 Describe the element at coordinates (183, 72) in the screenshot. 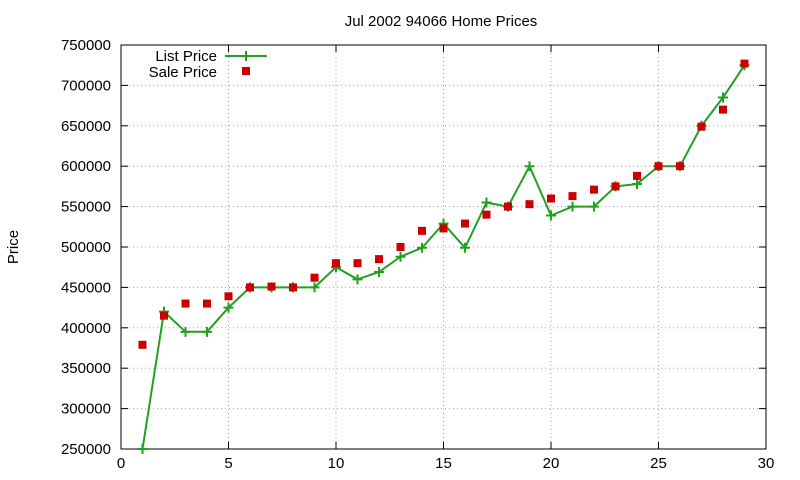

I see `legend-label-sale-price: Sale Price` at that location.